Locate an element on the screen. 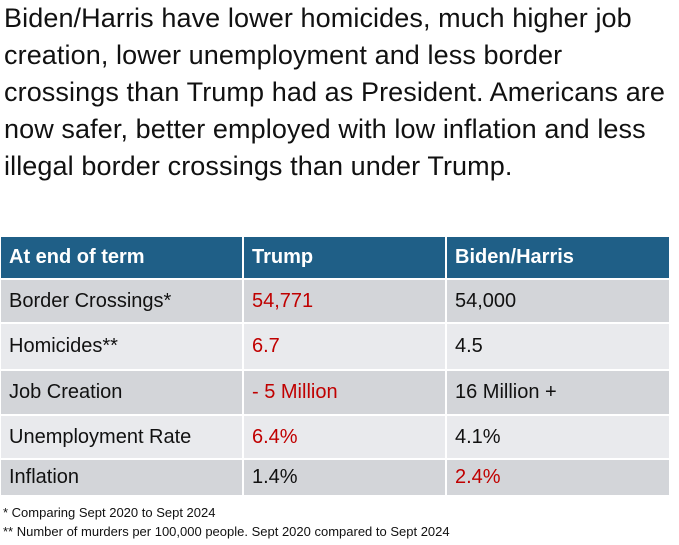 The image size is (679, 545). header-trump: Trump is located at coordinates (345, 258).